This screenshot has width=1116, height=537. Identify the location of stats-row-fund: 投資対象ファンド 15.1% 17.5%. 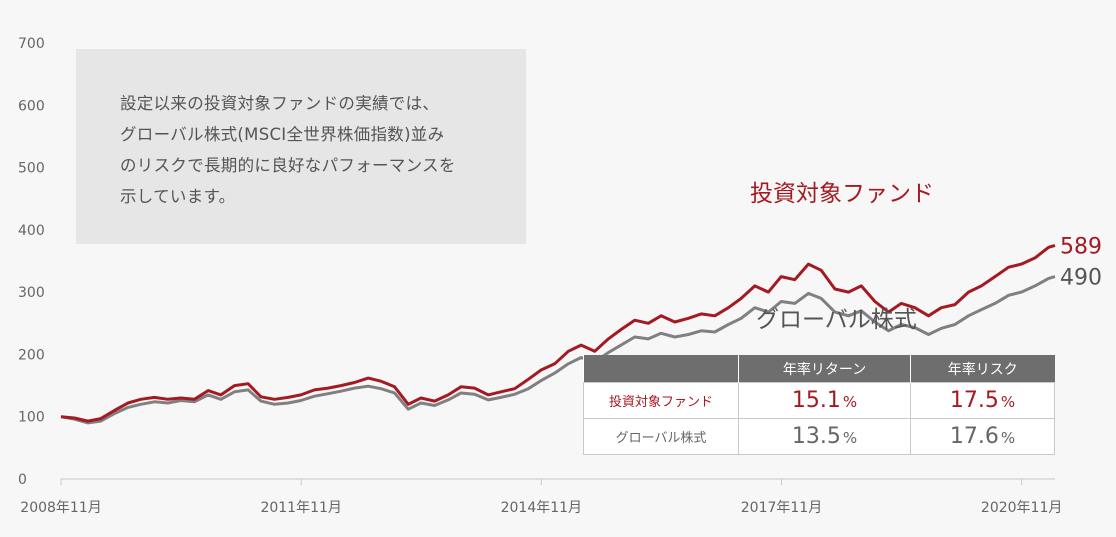
(819, 400).